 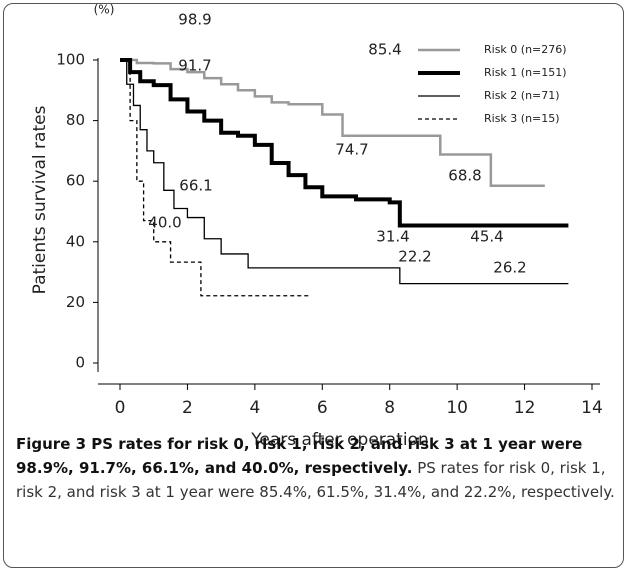 I want to click on x-axis-label: Years after operation, so click(x=339, y=440).